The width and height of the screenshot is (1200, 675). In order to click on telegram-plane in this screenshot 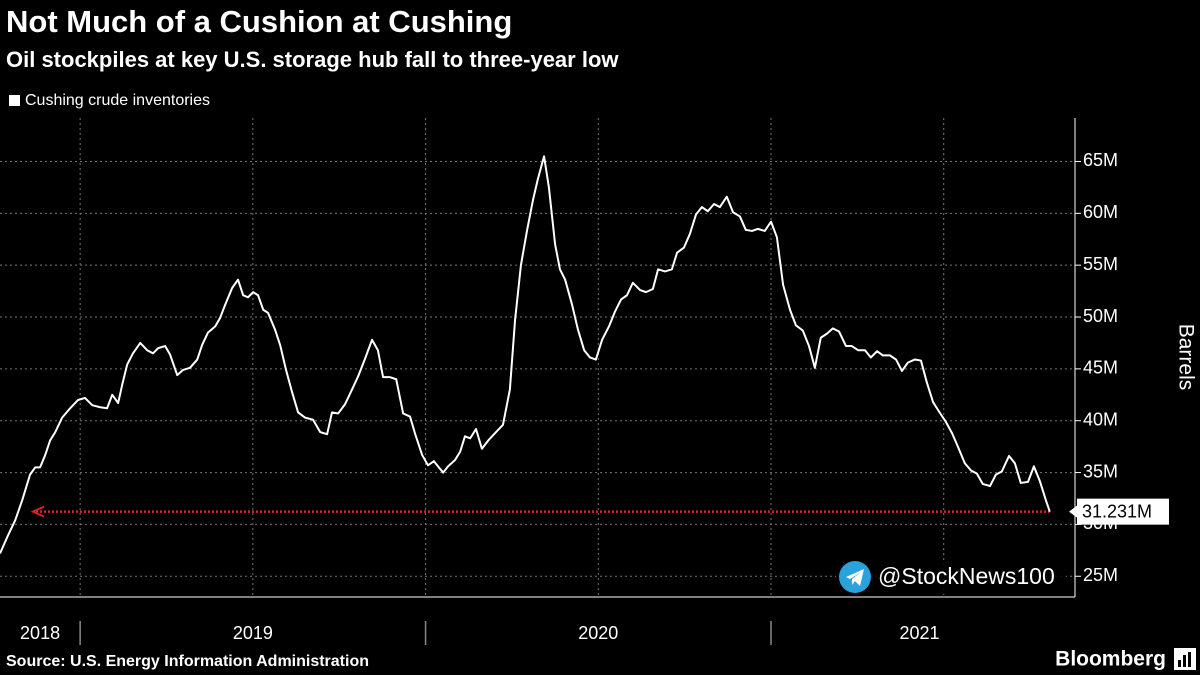, I will do `click(855, 577)`.